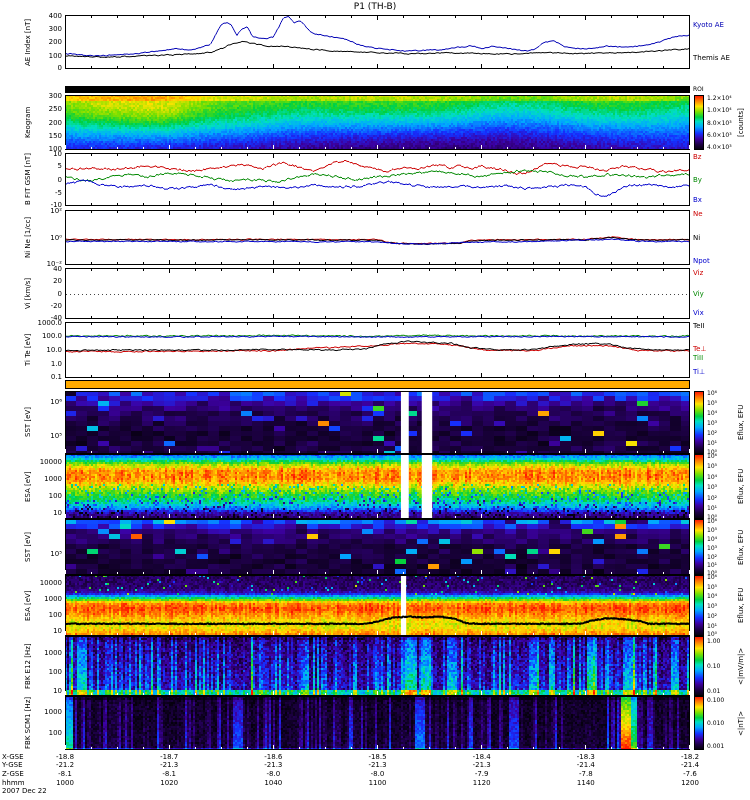  I want to click on esa_ion-ytick-label: 10, so click(57, 513).